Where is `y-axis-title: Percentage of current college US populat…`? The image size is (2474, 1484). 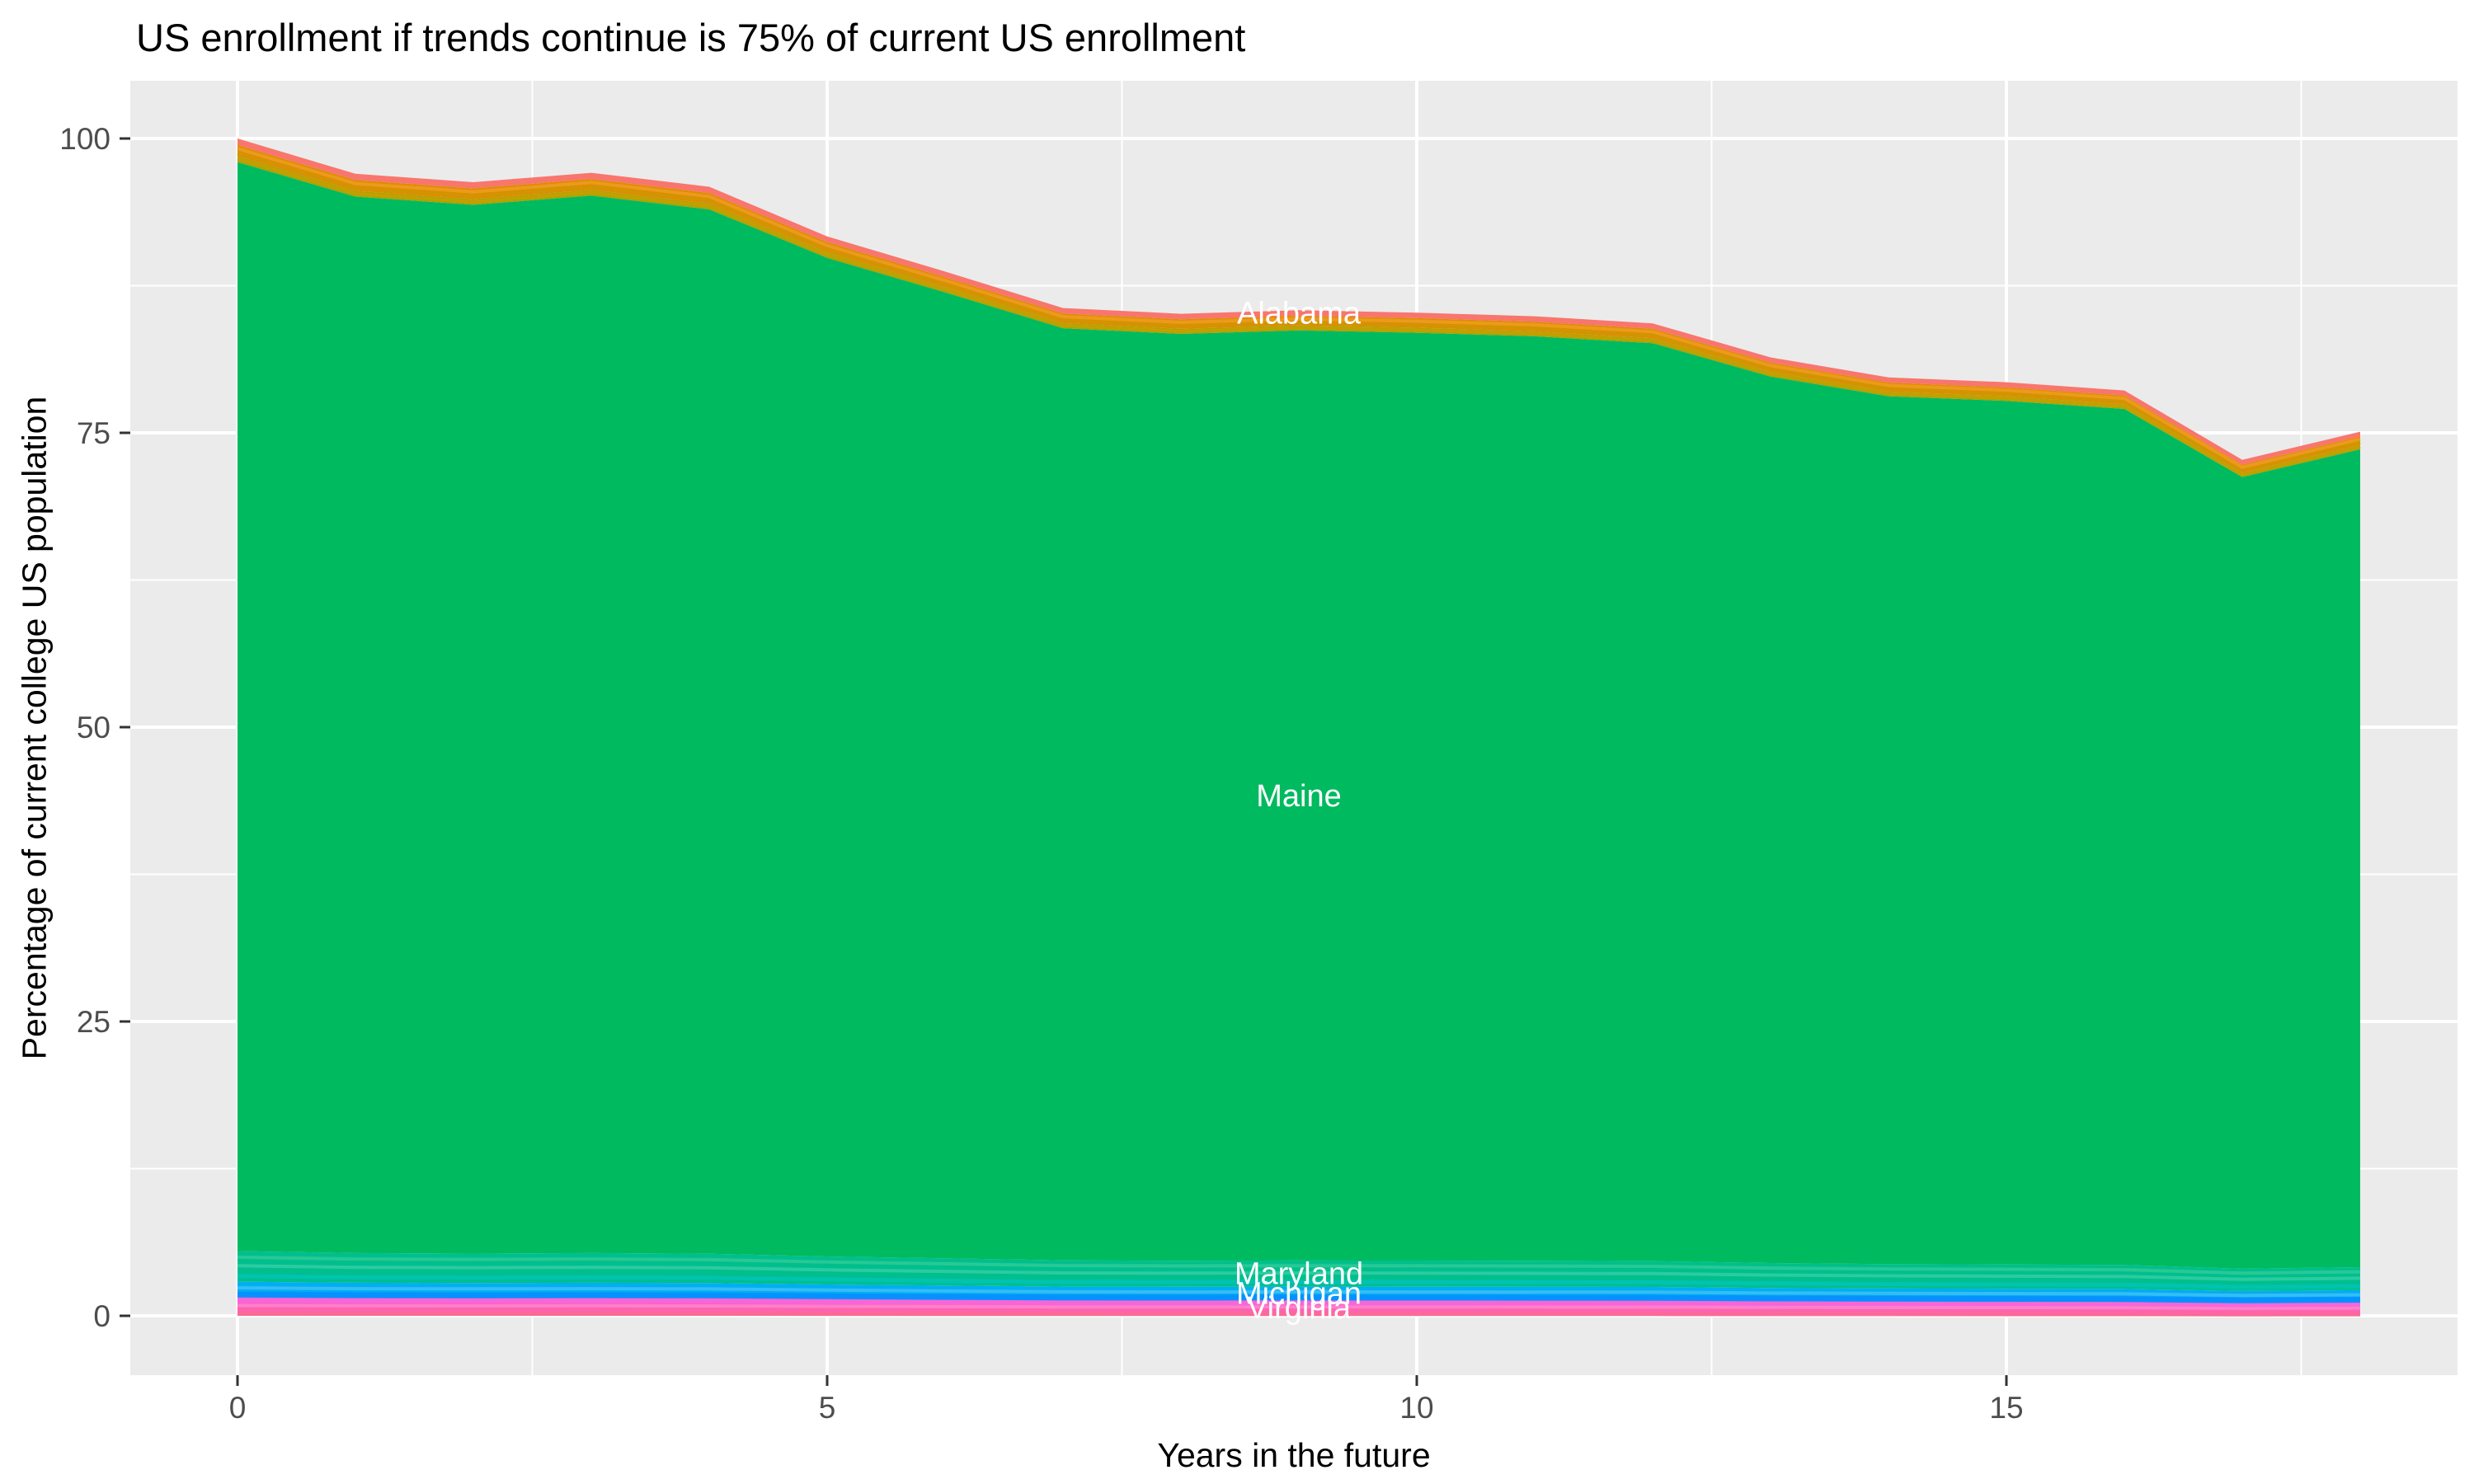
y-axis-title: Percentage of current college US populat… is located at coordinates (34, 728).